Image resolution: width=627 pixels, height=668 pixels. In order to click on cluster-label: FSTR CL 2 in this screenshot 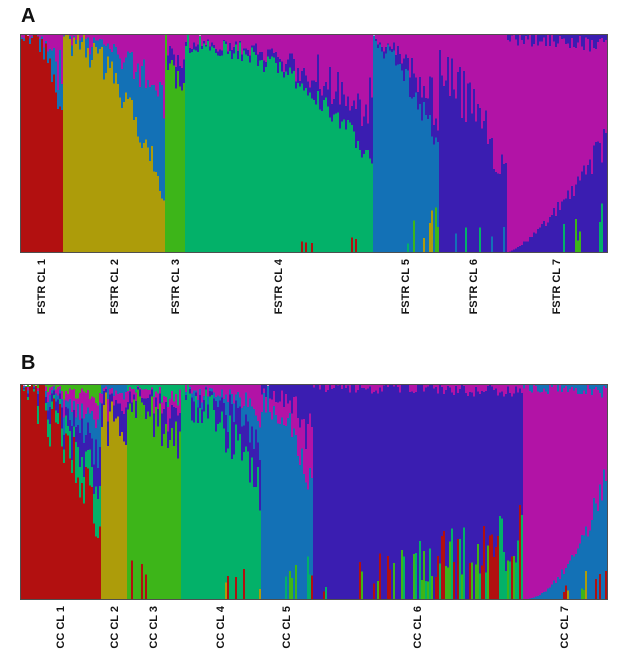, I will do `click(114, 287)`.